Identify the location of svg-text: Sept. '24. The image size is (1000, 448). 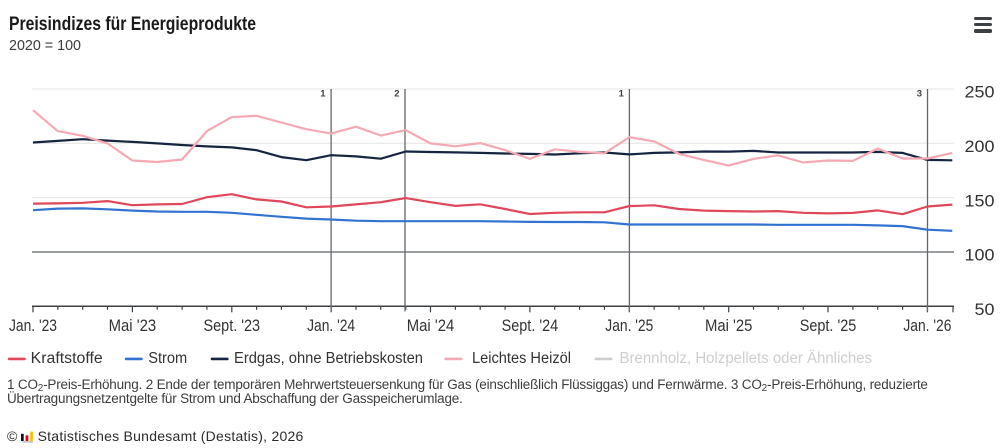
(530, 326).